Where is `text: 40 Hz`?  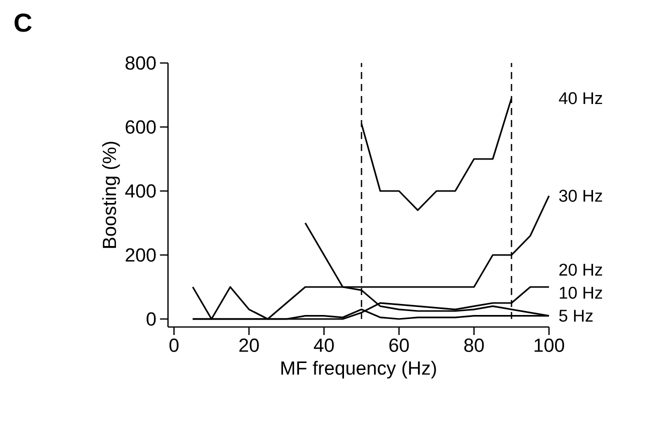
text: 40 Hz is located at coordinates (580, 98).